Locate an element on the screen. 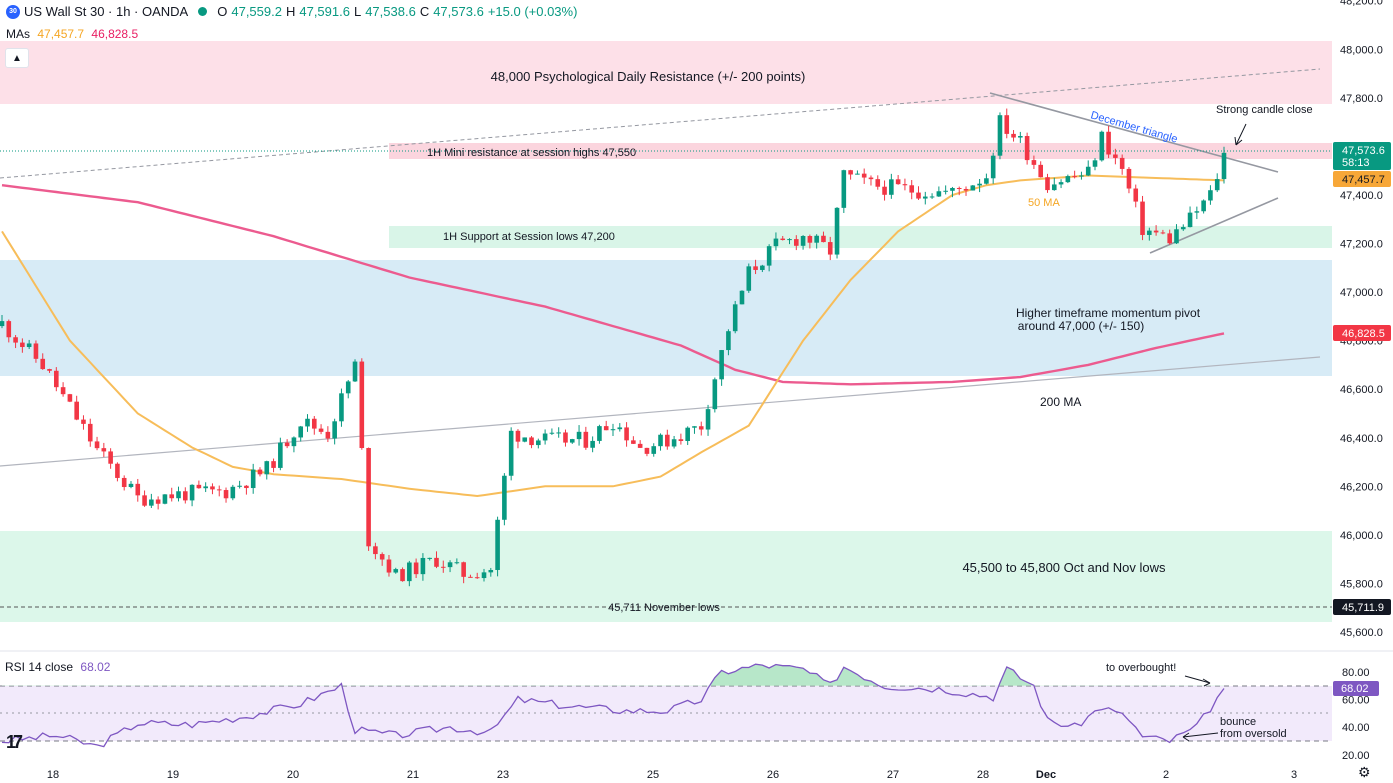 The image size is (1393, 783). time-tick-label: Dec is located at coordinates (1046, 775).